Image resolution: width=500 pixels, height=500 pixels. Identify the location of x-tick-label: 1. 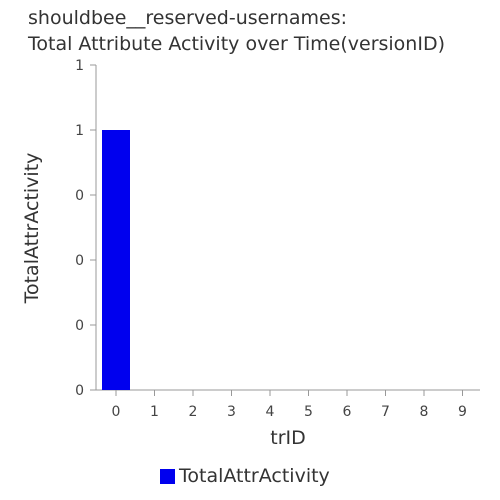
(154, 412).